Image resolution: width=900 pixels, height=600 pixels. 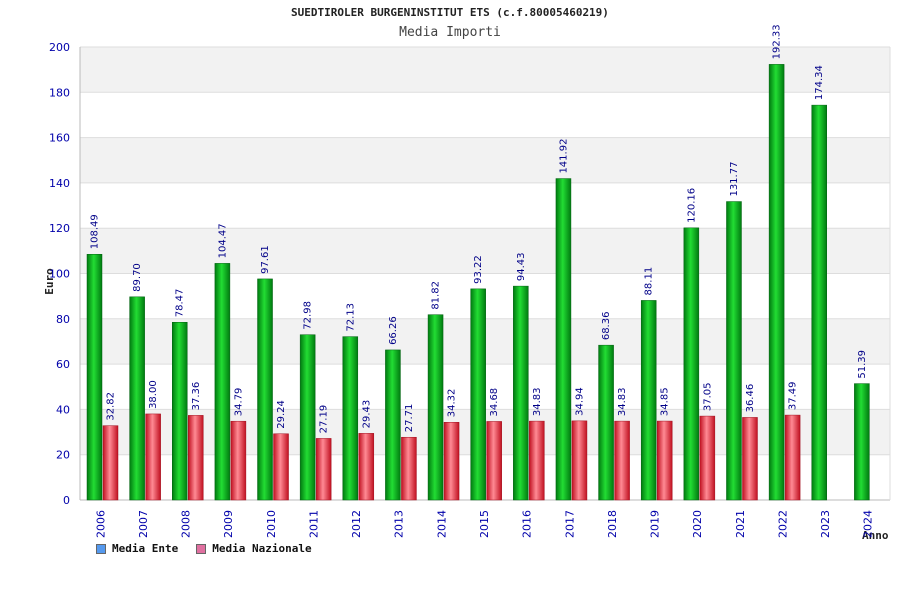 I want to click on x-tick-label: 2023, so click(x=825, y=524).